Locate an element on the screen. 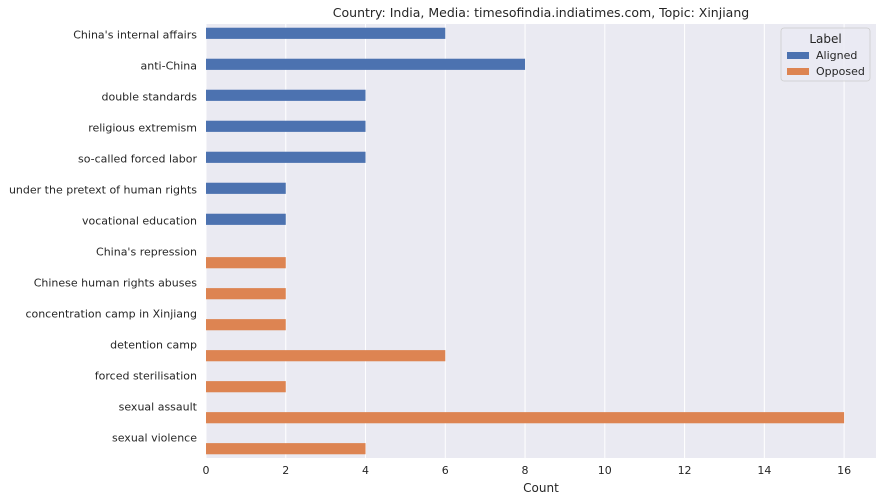 The width and height of the screenshot is (882, 501). x-tick-label: 14 is located at coordinates (764, 470).